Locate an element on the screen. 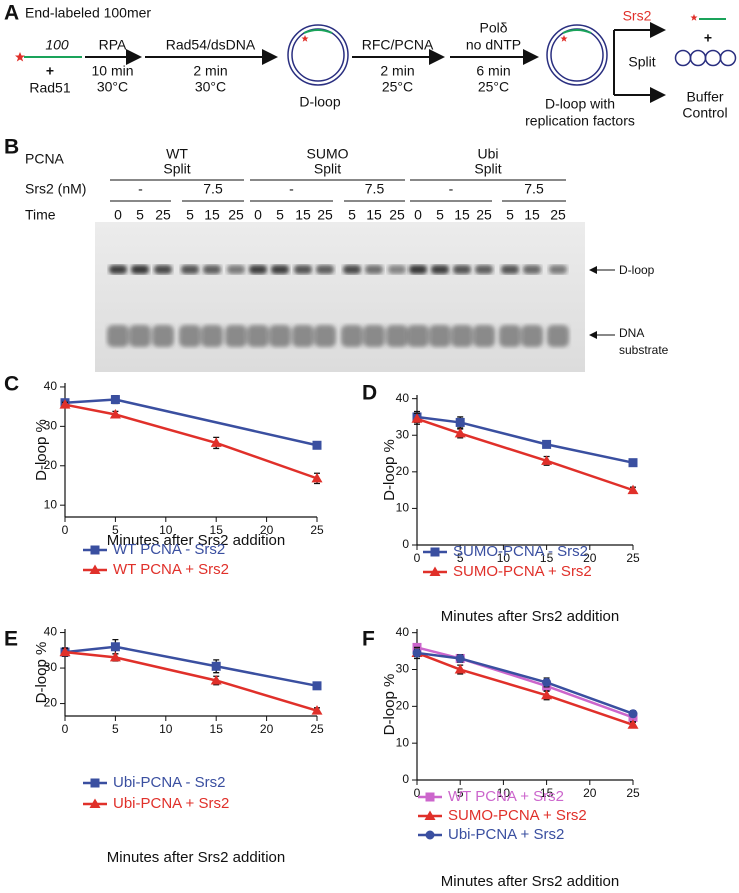 The width and height of the screenshot is (739, 893). lane-time: 25 is located at coordinates (236, 215).